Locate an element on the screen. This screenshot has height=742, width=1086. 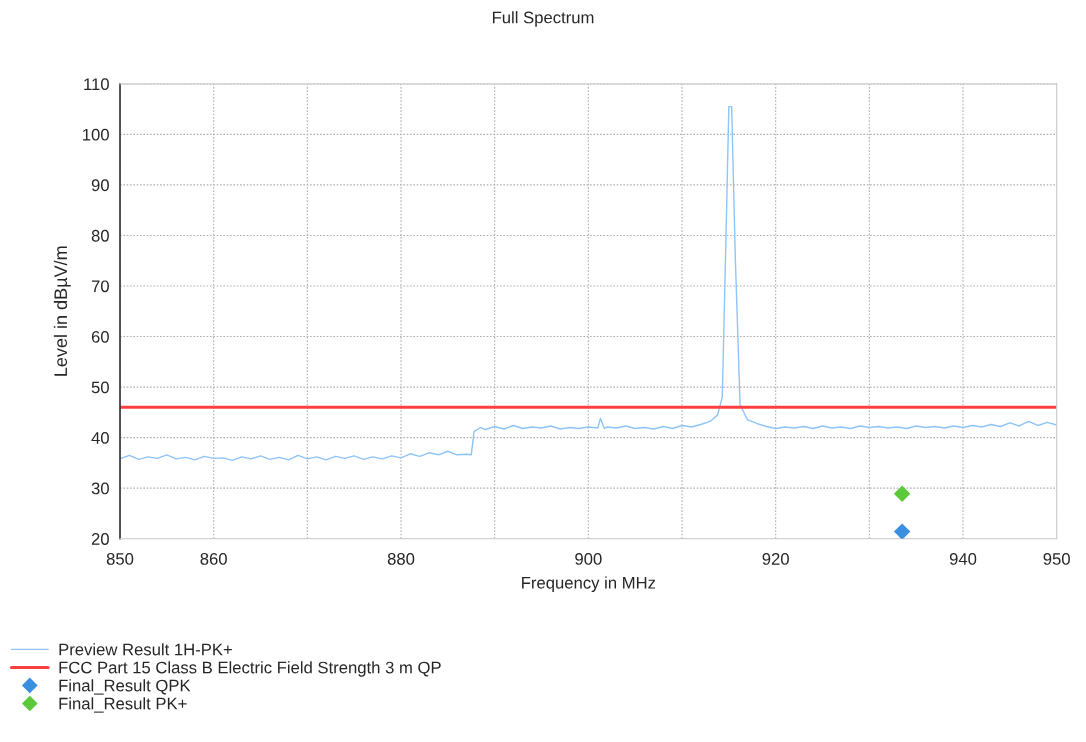
y-tick-label: 40 is located at coordinates (100, 438).